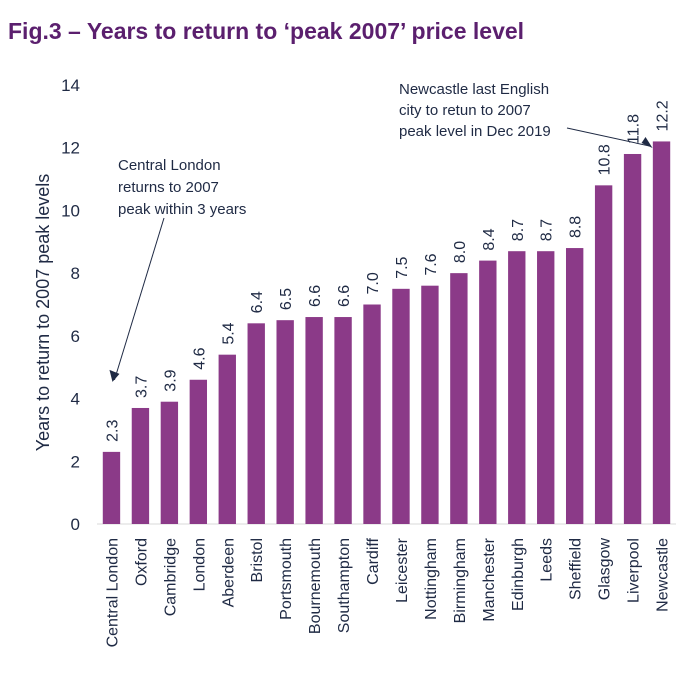 The height and width of the screenshot is (682, 692). I want to click on annotation-text: Newcastle last English, so click(474, 89).